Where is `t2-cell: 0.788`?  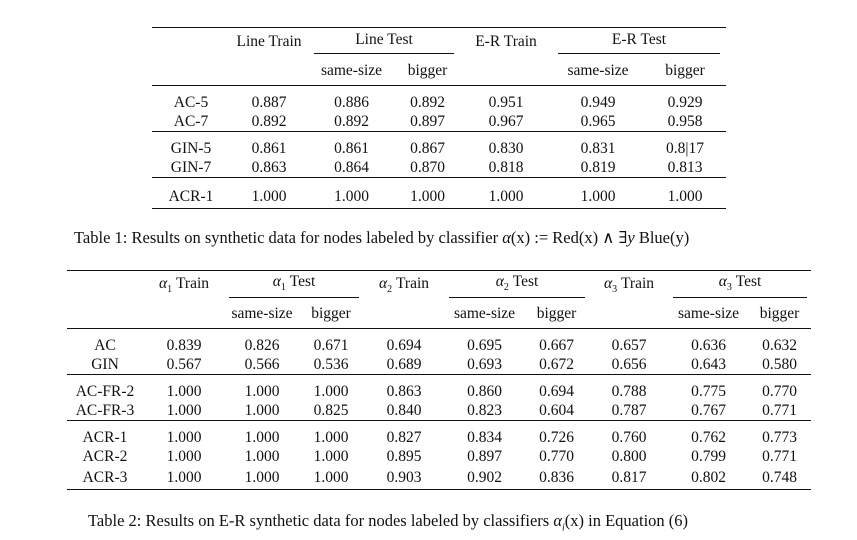 t2-cell: 0.788 is located at coordinates (629, 388).